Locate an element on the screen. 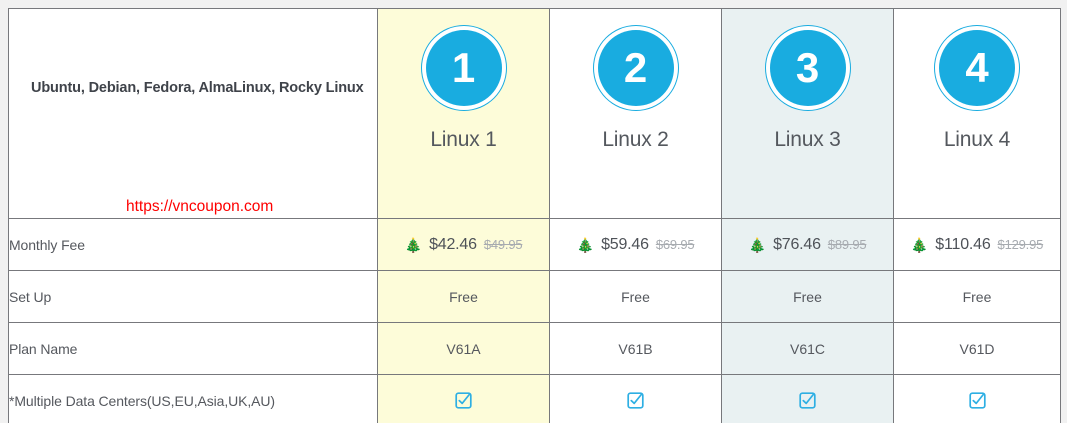 The width and height of the screenshot is (1067, 423). plan-name-plan-1: V61A is located at coordinates (463, 348).